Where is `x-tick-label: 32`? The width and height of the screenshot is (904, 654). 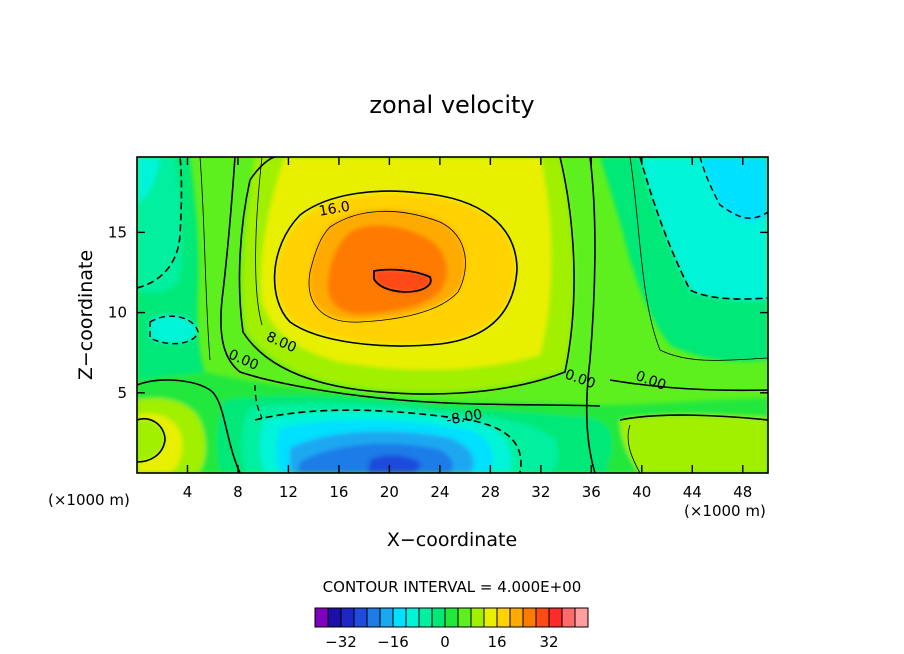
x-tick-label: 32 is located at coordinates (540, 492).